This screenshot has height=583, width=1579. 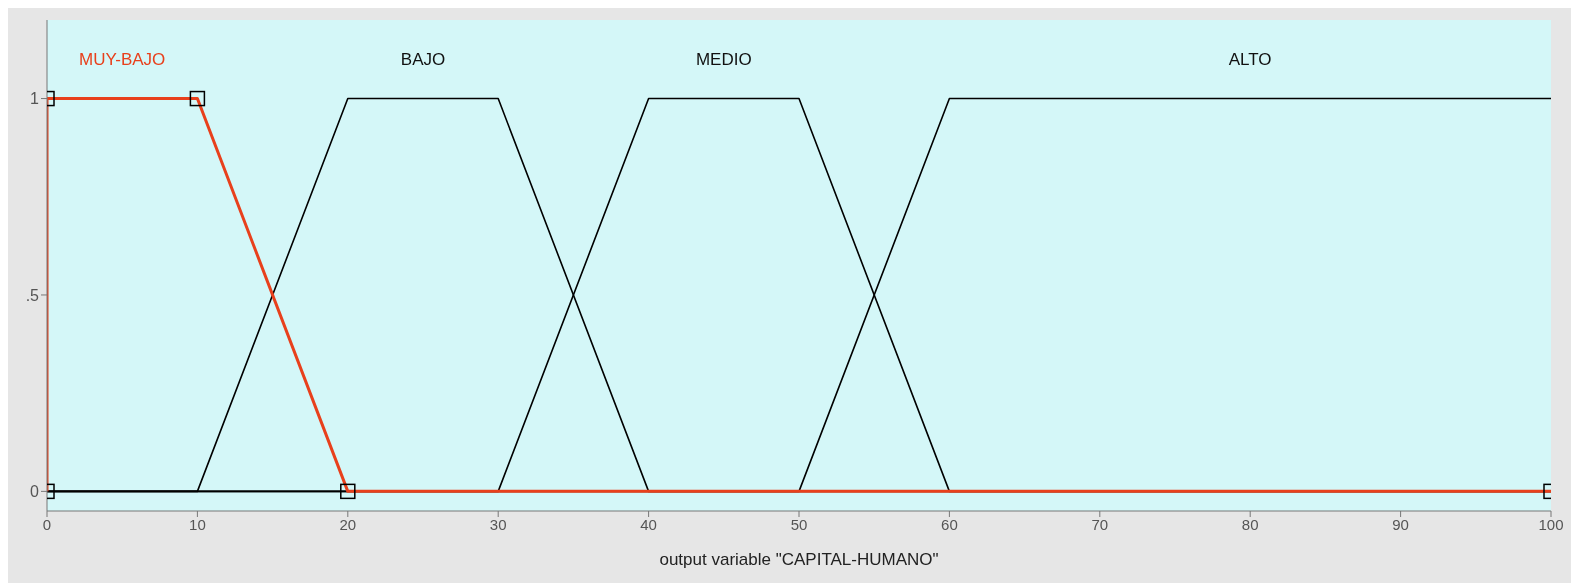 What do you see at coordinates (648, 524) in the screenshot?
I see `x-tick-label: 40` at bounding box center [648, 524].